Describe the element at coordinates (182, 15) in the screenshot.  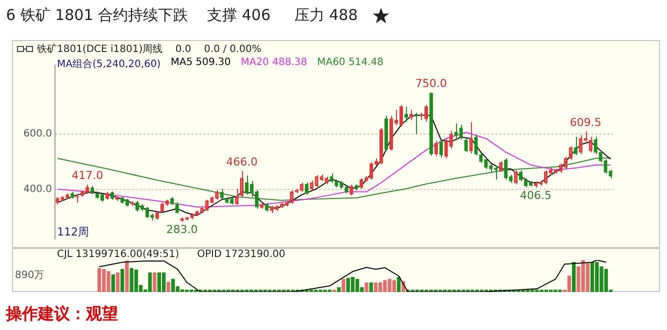
I see `chart-title: 6 铁矿 1801 合约持续下跌 支撑 406 压力 488` at that location.